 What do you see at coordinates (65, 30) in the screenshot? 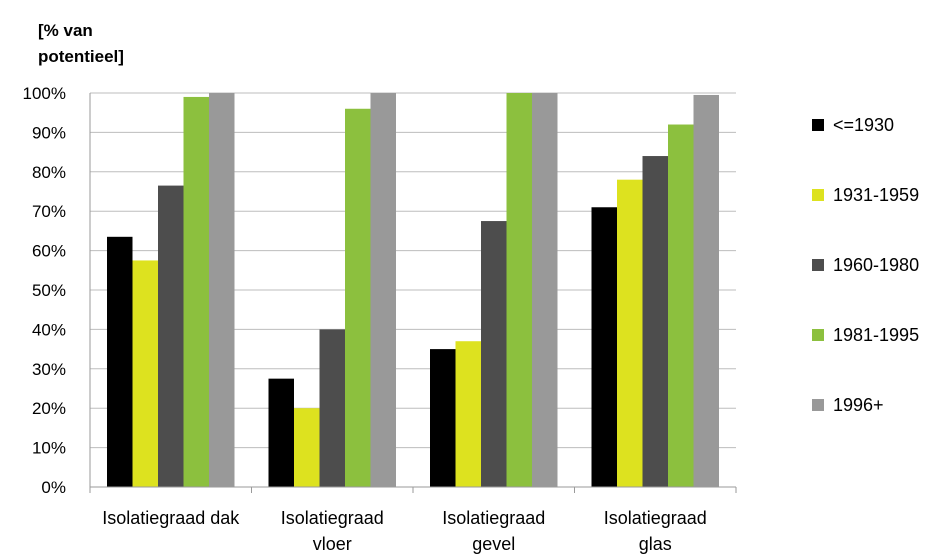
I see `y-axis-title-line: [% van` at bounding box center [65, 30].